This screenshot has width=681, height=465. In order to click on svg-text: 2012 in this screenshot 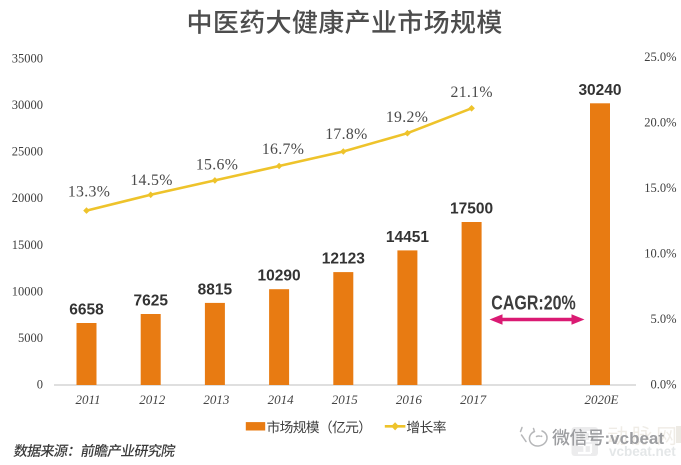, I will do `click(152, 399)`.